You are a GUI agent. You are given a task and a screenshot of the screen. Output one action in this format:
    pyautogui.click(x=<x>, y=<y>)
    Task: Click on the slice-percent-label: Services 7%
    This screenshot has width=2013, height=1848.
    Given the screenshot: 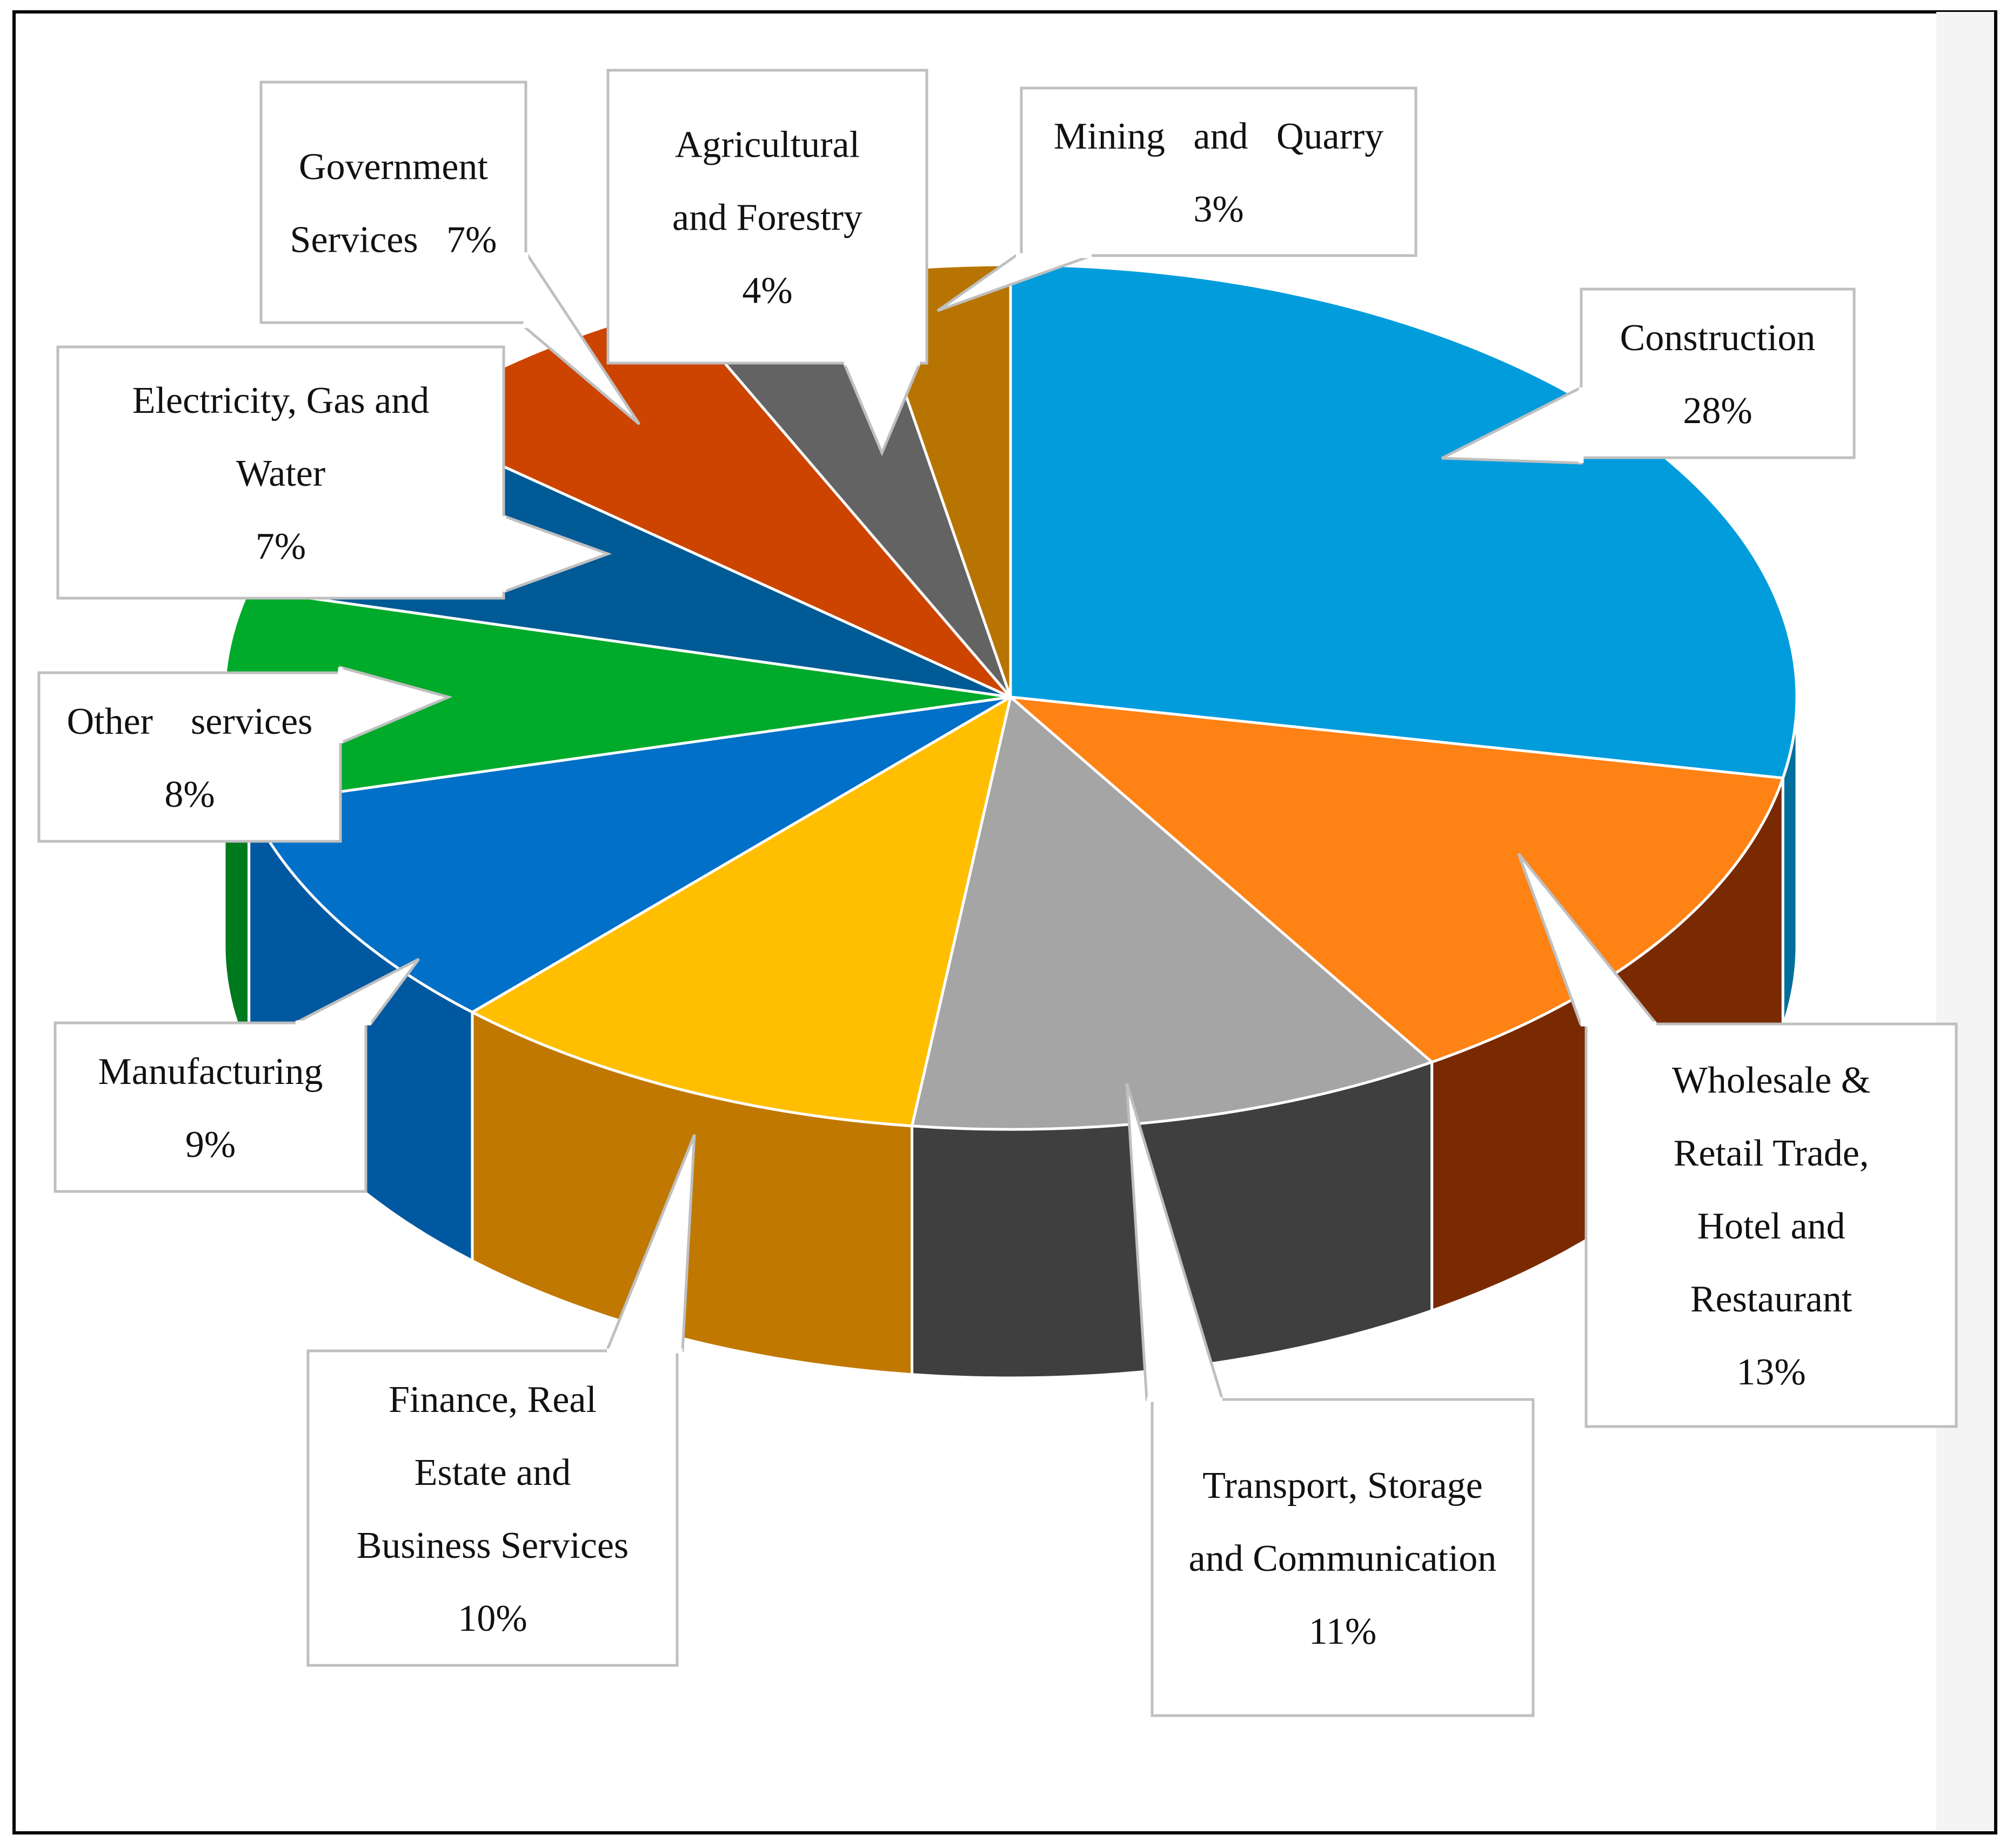 What is the action you would take?
    pyautogui.click(x=394, y=240)
    